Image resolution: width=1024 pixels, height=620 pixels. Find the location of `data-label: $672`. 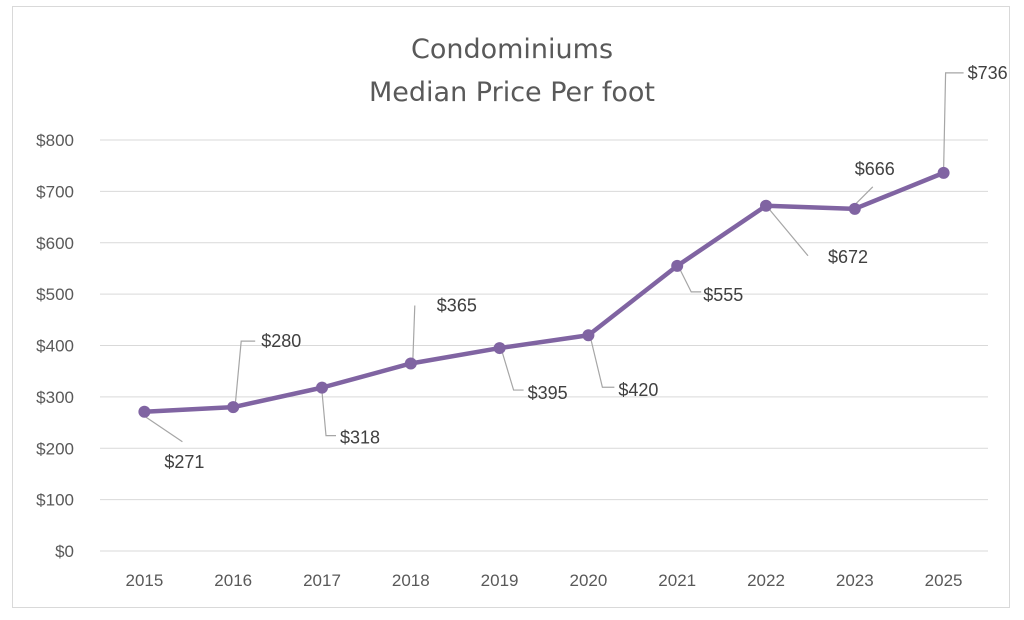

data-label: $672 is located at coordinates (848, 257).